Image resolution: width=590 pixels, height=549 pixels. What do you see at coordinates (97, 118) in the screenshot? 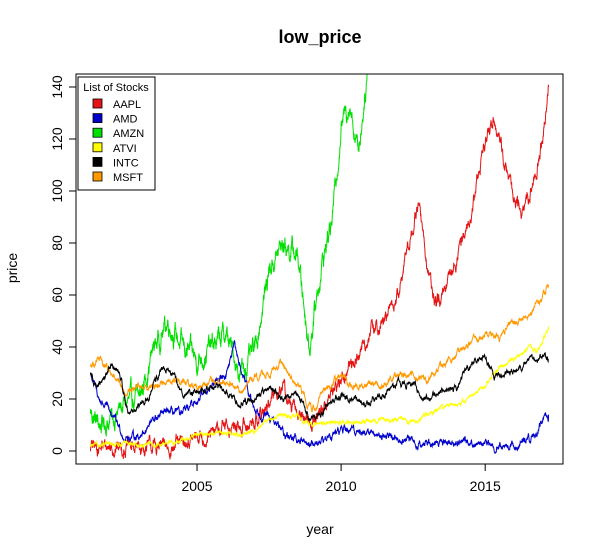
I see `legend-swatch-amd` at bounding box center [97, 118].